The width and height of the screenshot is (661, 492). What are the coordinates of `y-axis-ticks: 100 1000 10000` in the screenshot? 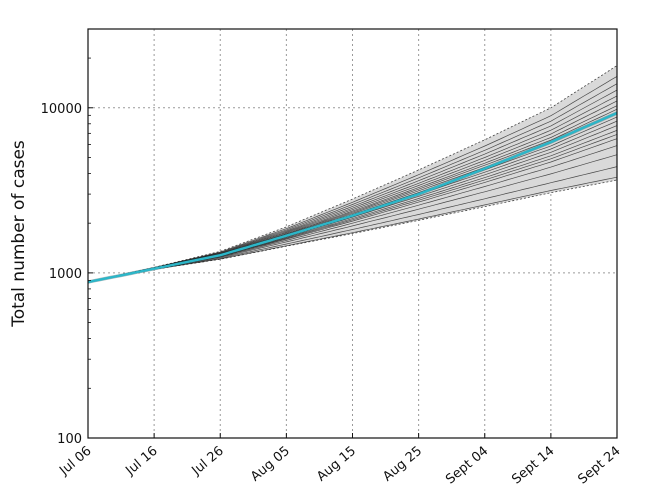 It's located at (67, 237).